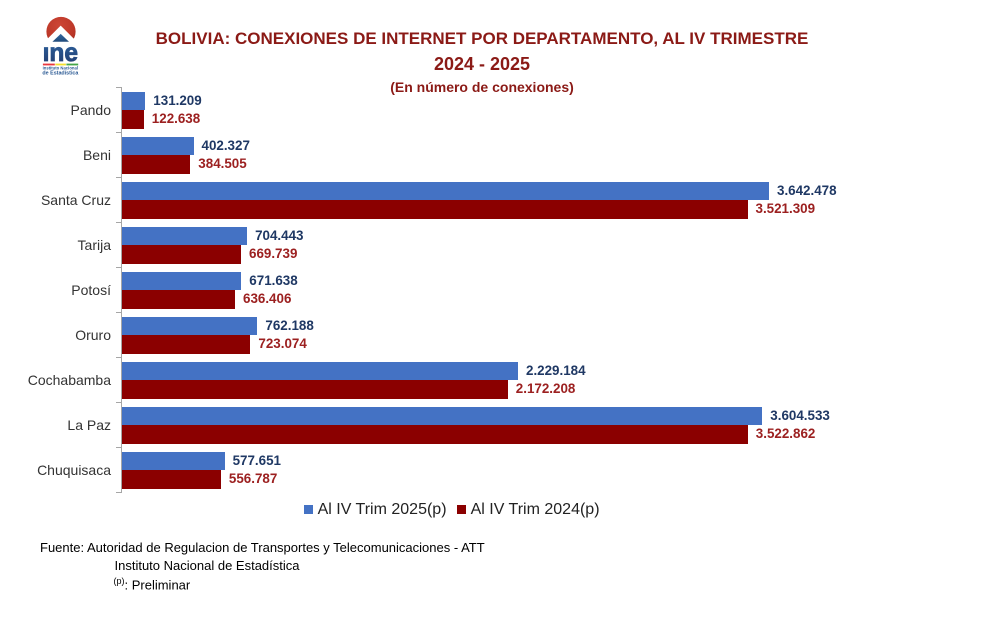 This screenshot has width=1005, height=627. What do you see at coordinates (60, 74) in the screenshot?
I see `svg-text: de Estadística` at bounding box center [60, 74].